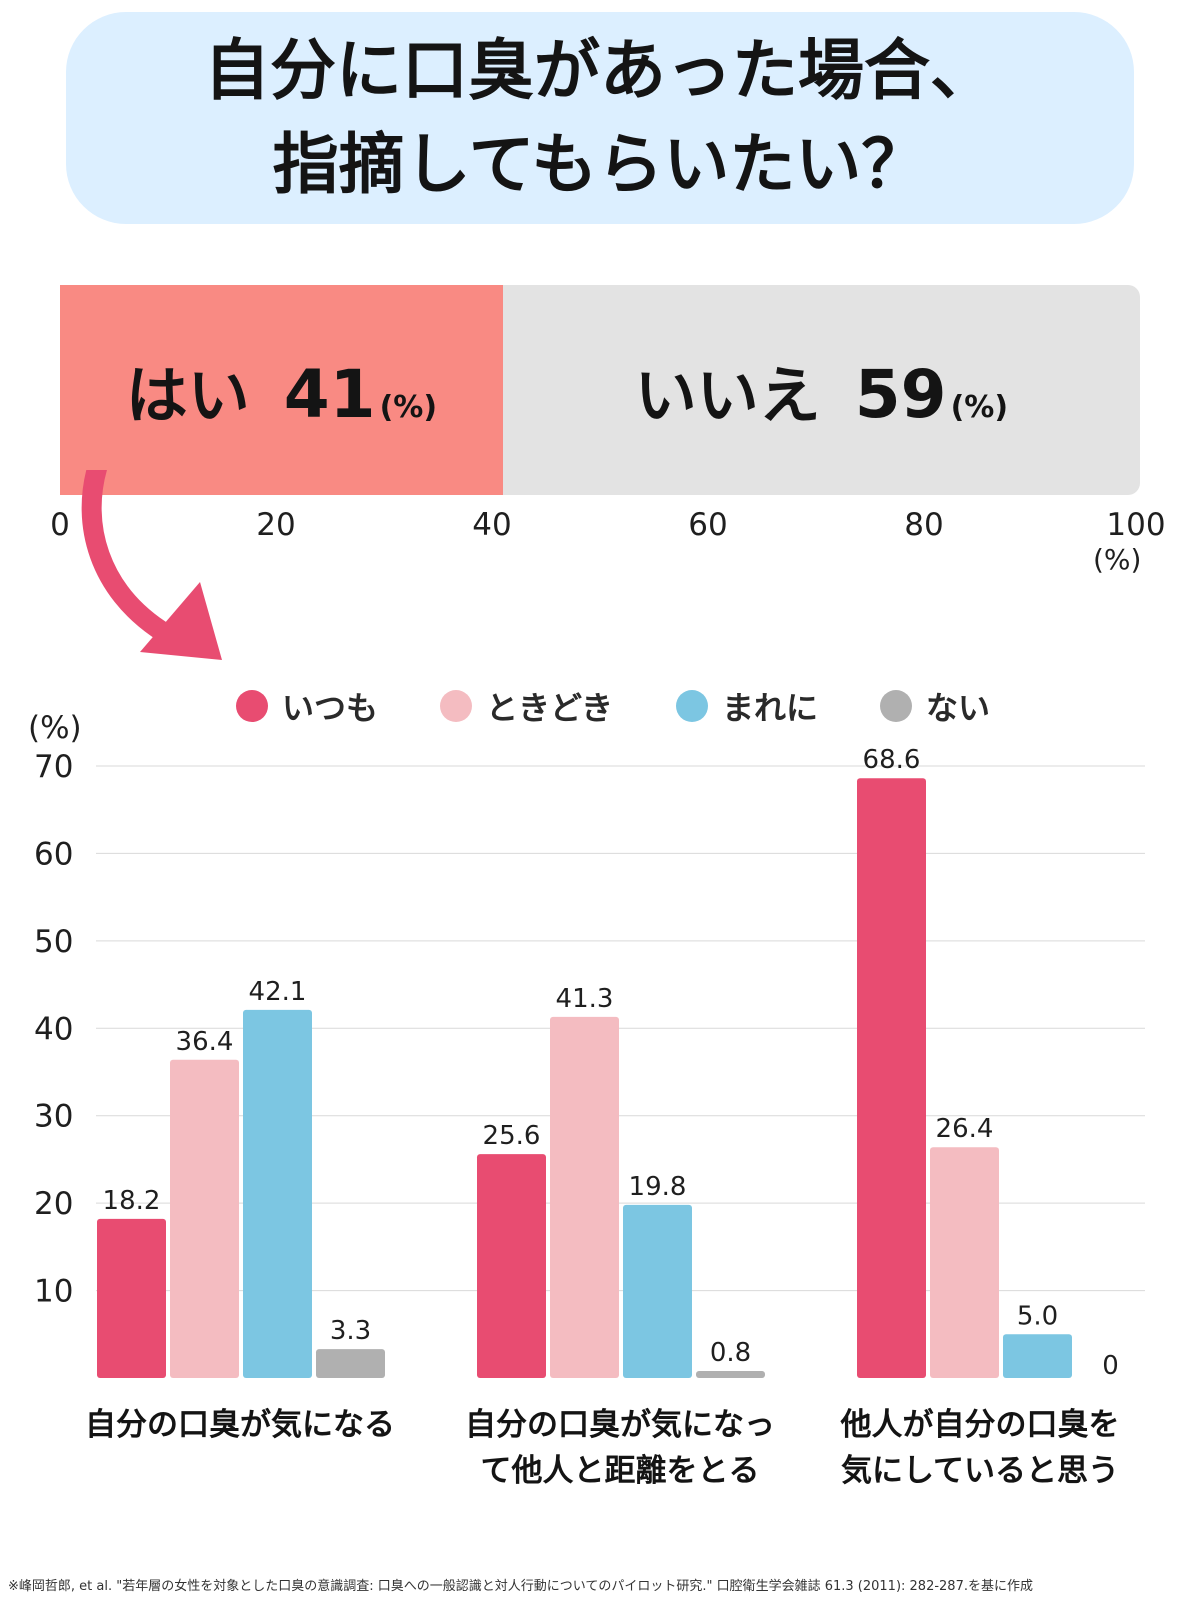  I want to click on summary-yes-unit: (%), so click(408, 407).